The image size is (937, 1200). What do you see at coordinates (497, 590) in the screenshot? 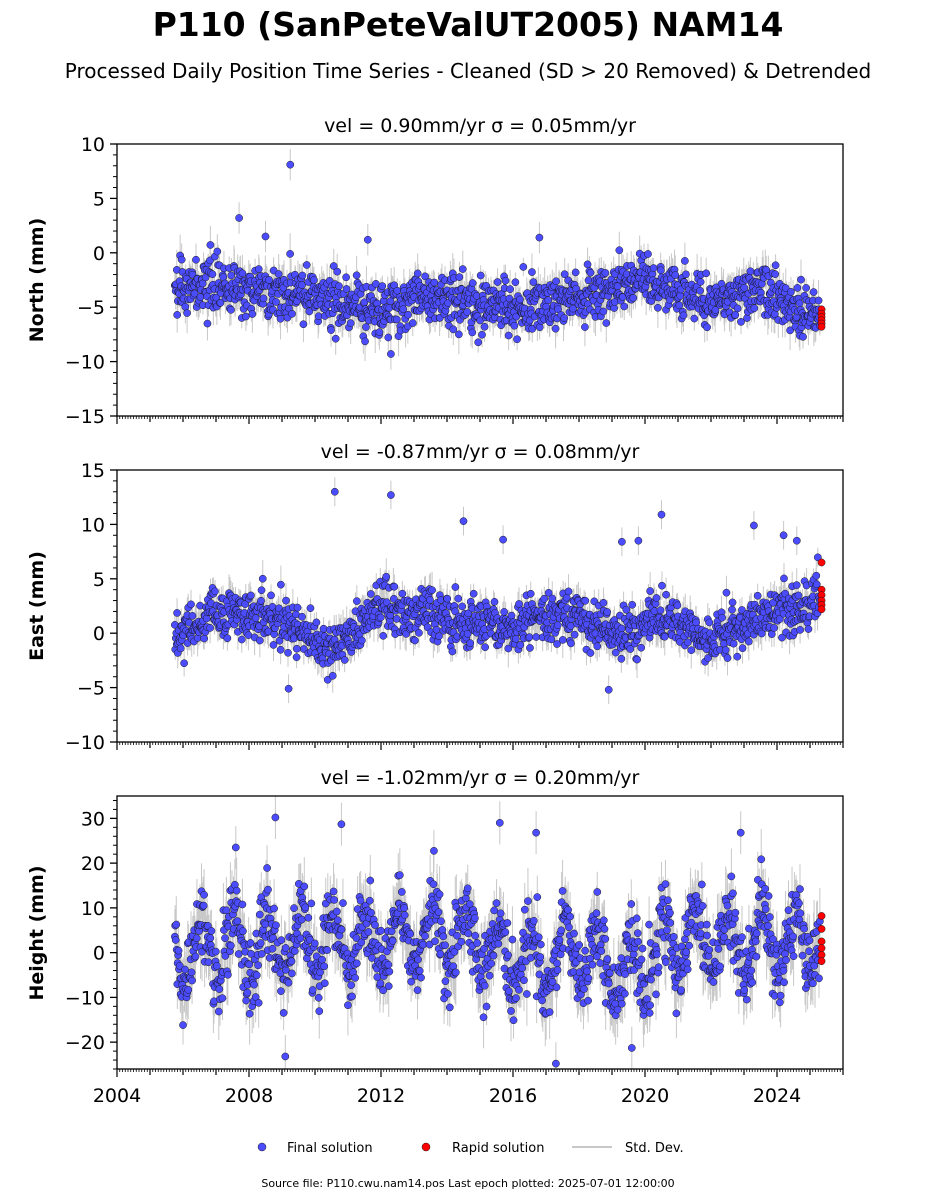
I see `final-points` at bounding box center [497, 590].